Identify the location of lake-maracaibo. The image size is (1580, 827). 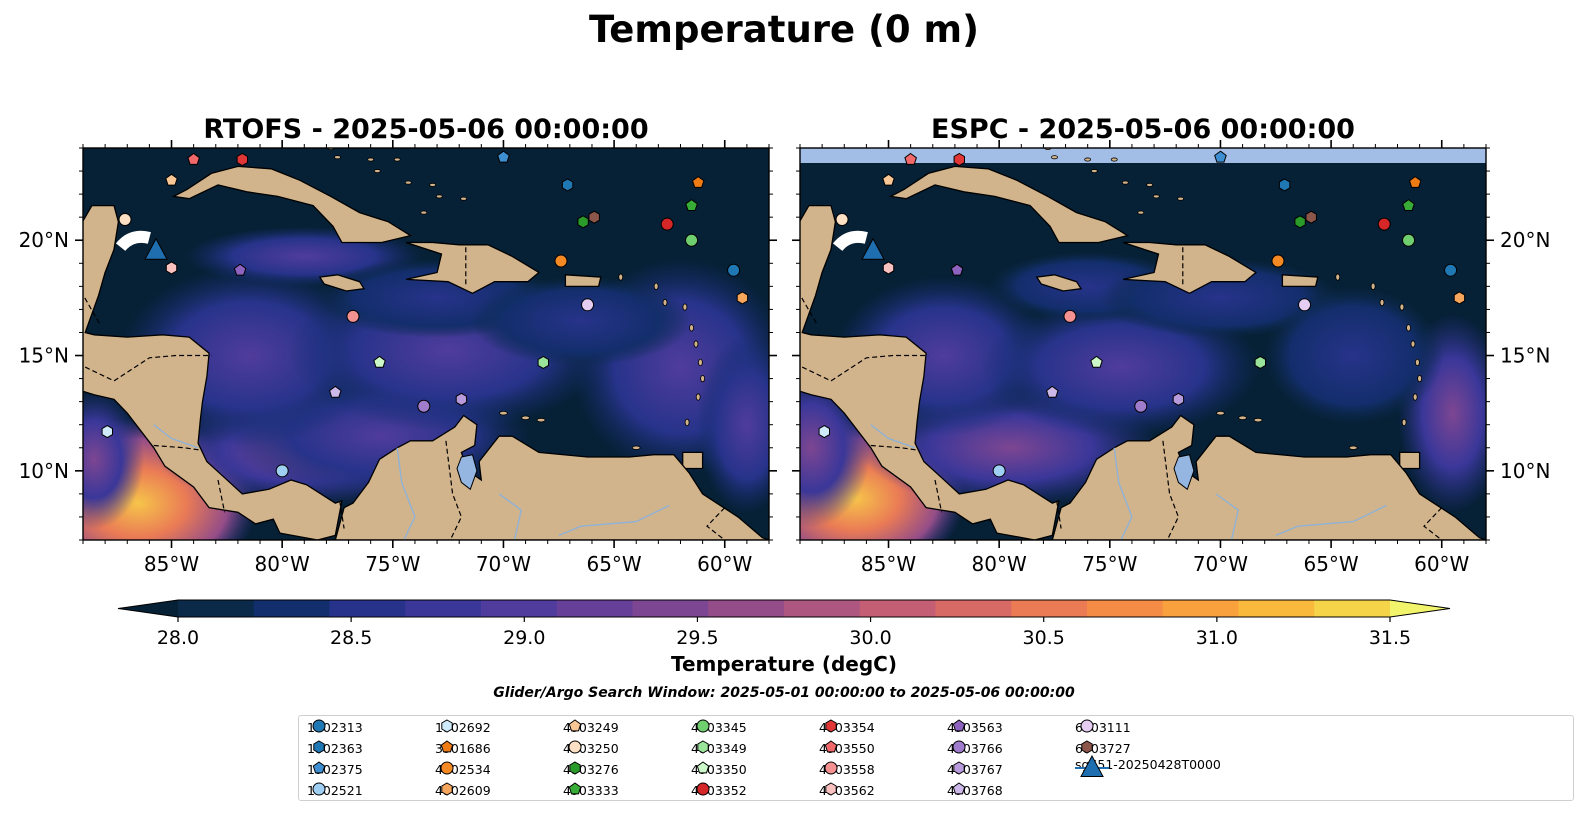
(467, 472).